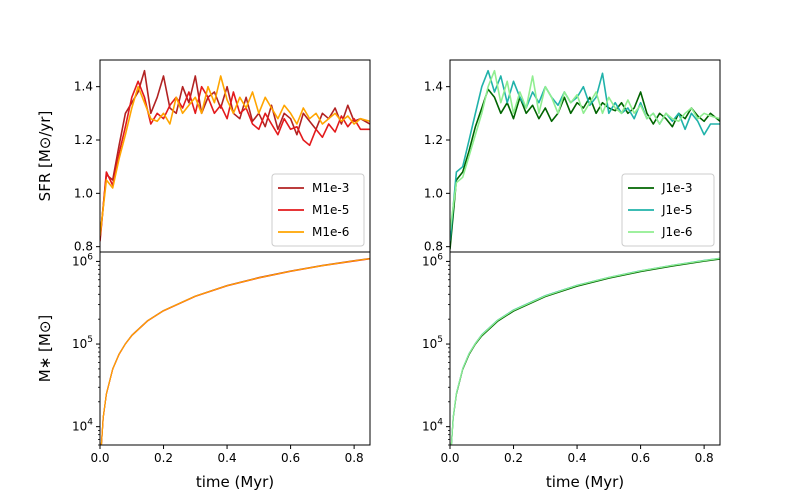 The height and width of the screenshot is (504, 800). I want to click on legend: M1e-3 M1e-5 M1e-6, so click(318, 210).